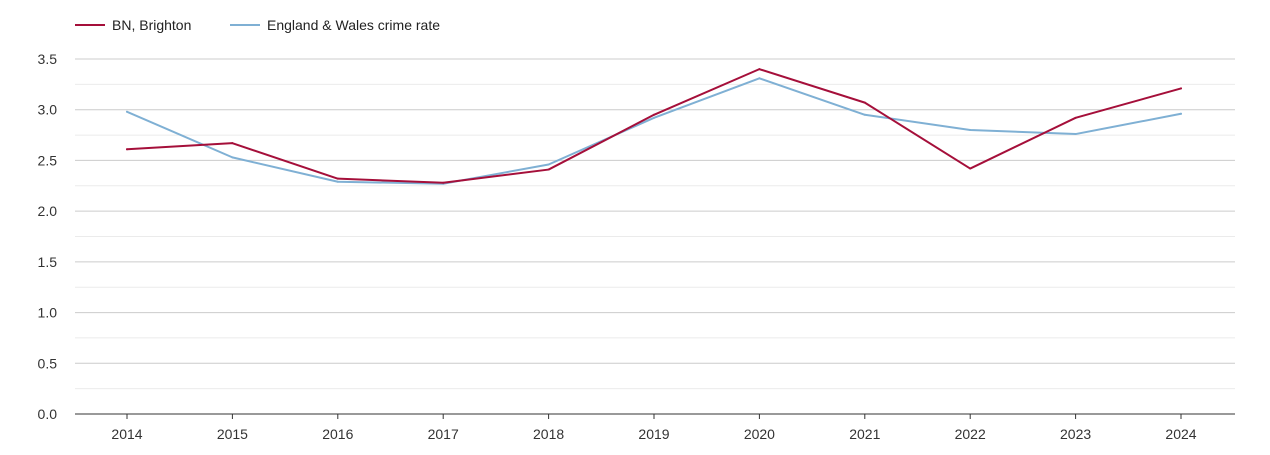 This screenshot has width=1270, height=455. I want to click on x-tick-label: 2021, so click(864, 434).